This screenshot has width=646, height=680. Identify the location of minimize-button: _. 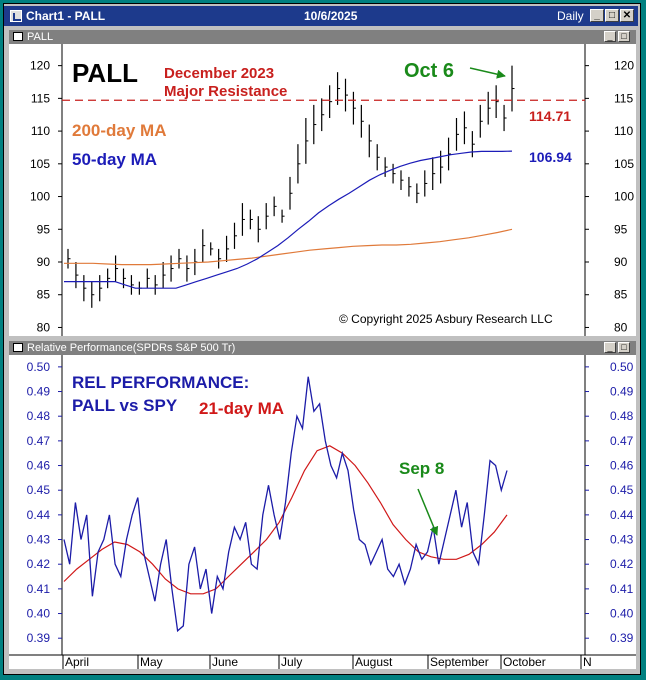
(597, 15).